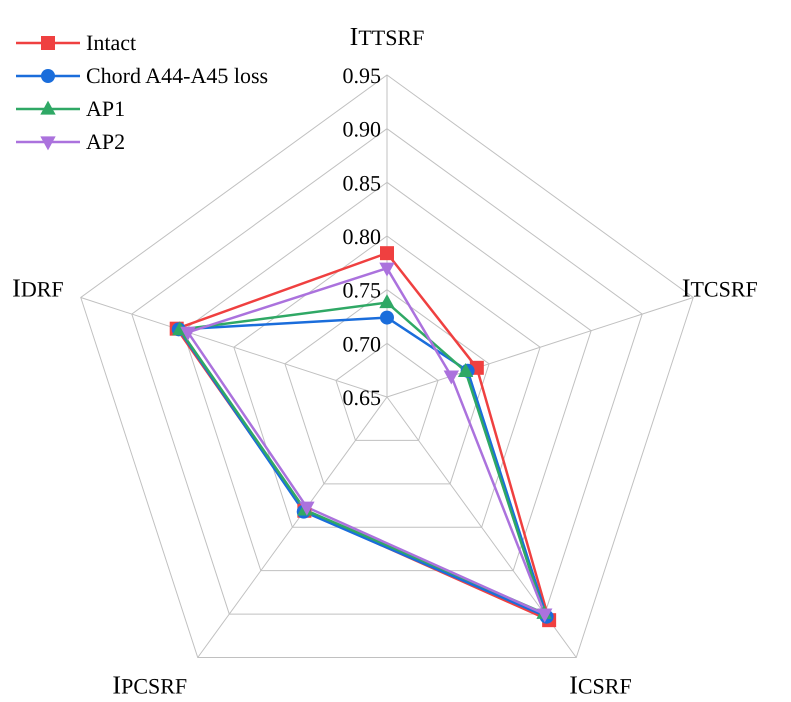 The height and width of the screenshot is (702, 791). Describe the element at coordinates (361, 290) in the screenshot. I see `y-tick-label: 0.75` at that location.